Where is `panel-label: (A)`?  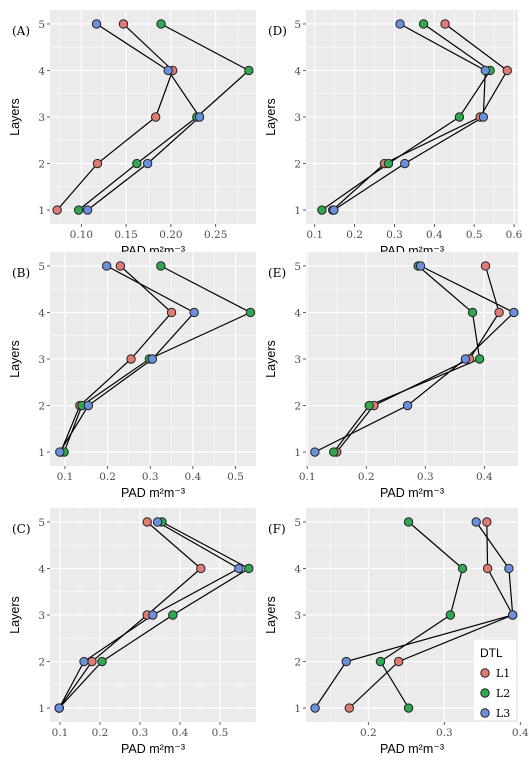
panel-label: (A) is located at coordinates (21, 31).